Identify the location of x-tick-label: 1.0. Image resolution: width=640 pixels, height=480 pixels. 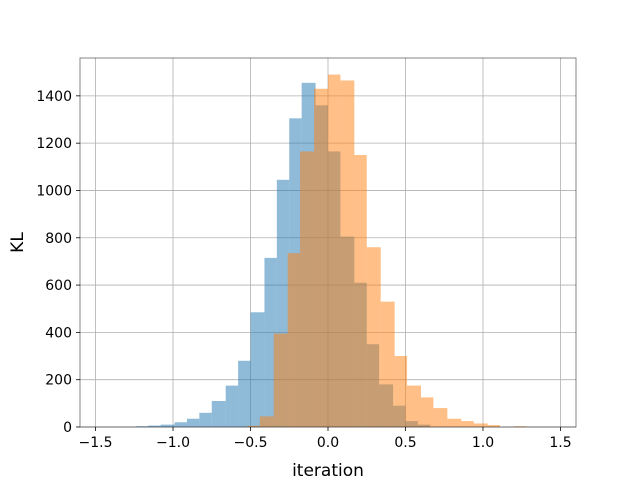
(483, 443).